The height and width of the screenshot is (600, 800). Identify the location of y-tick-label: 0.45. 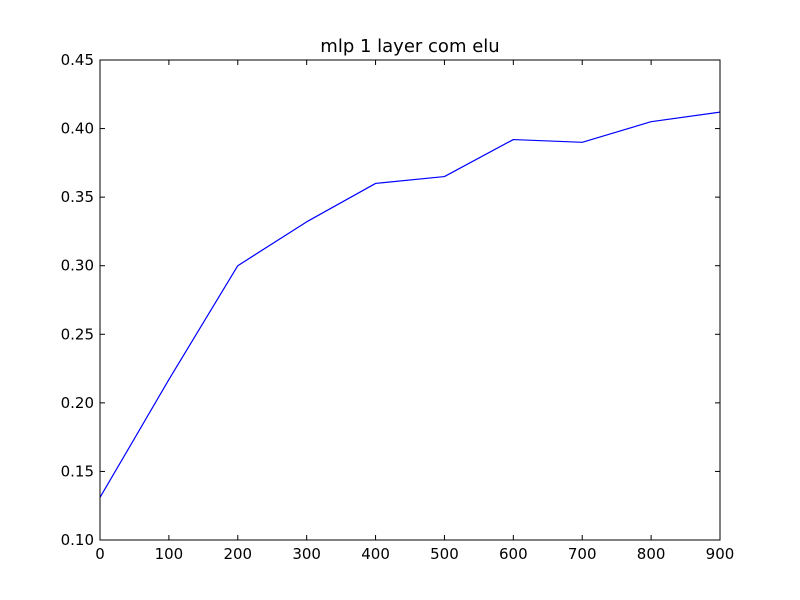
(77, 60).